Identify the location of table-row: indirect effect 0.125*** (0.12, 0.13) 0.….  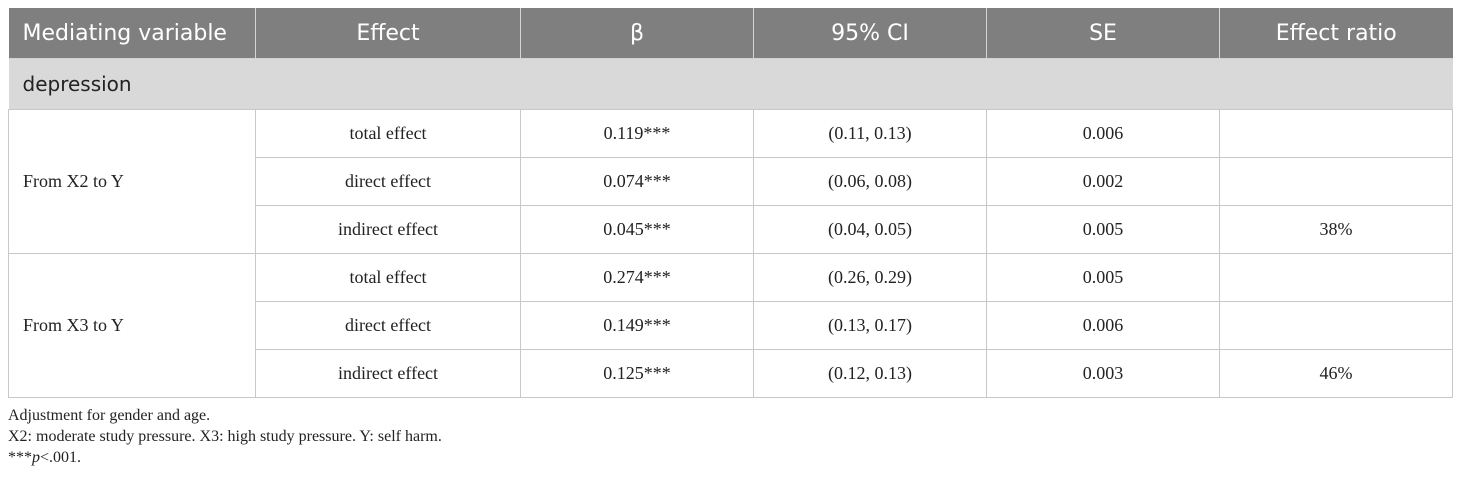
(731, 373).